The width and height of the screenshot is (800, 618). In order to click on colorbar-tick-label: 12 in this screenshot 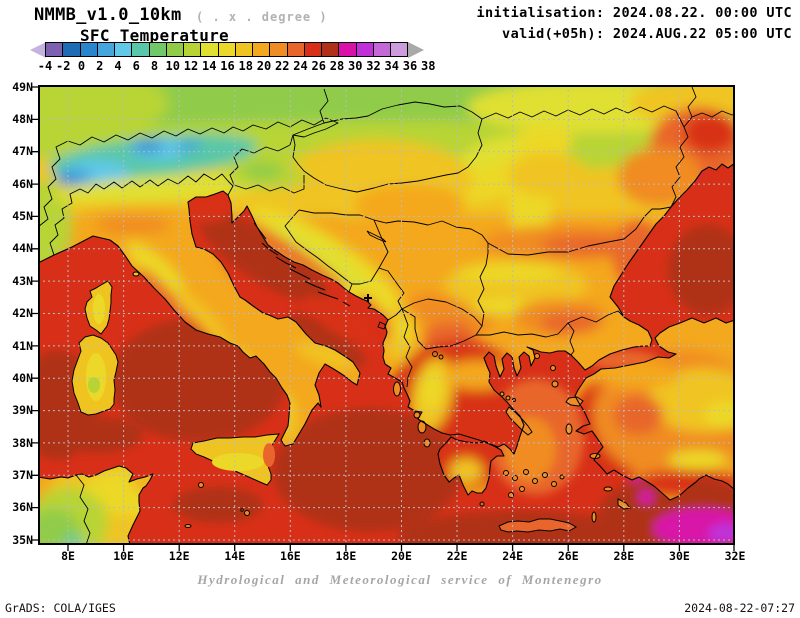, I will do `click(191, 66)`.